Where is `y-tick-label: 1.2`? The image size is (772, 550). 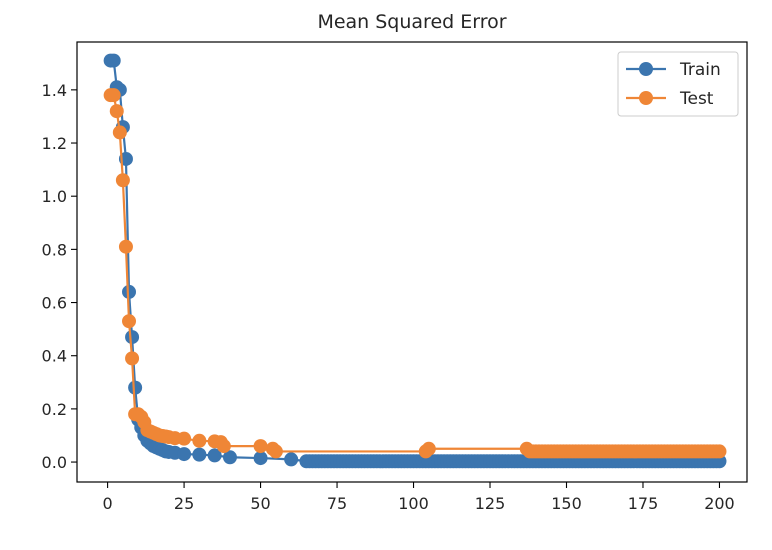
y-tick-label: 1.2 is located at coordinates (54, 143).